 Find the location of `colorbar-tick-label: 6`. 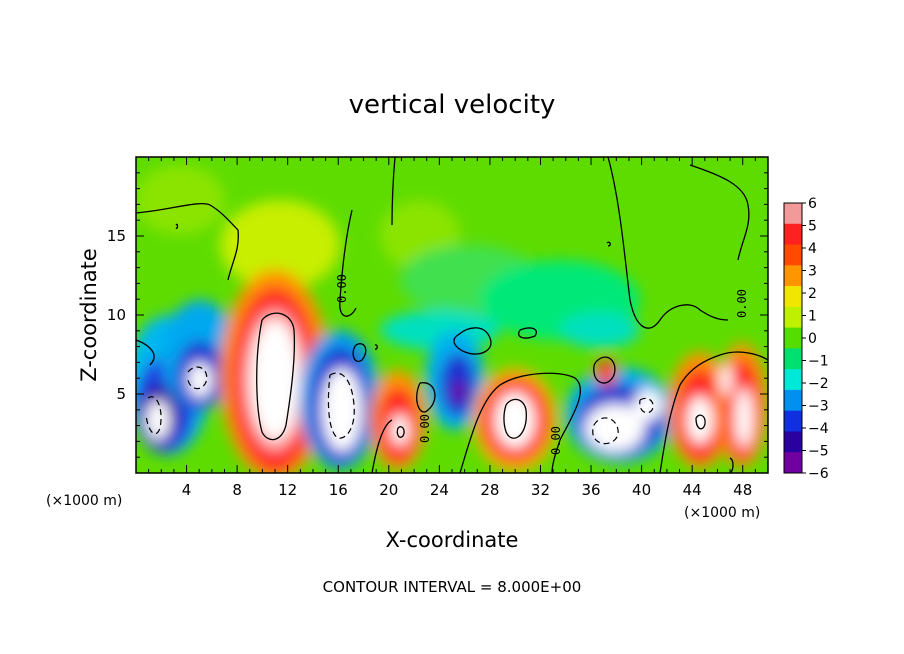

colorbar-tick-label: 6 is located at coordinates (812, 204).